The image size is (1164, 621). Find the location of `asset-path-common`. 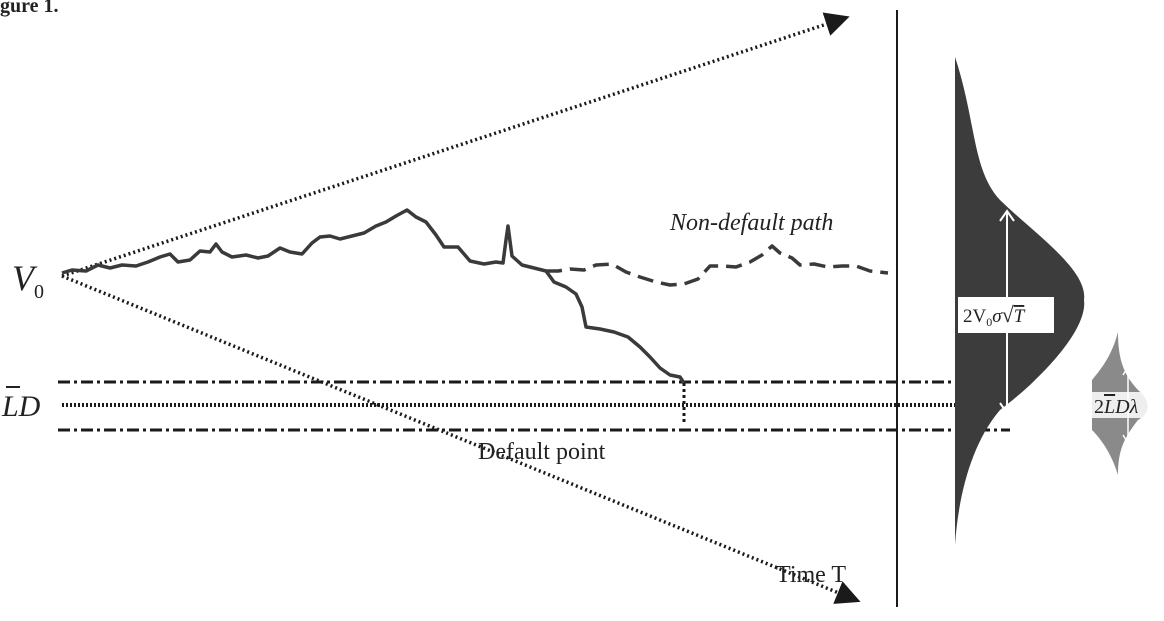

asset-path-common is located at coordinates (304, 241).